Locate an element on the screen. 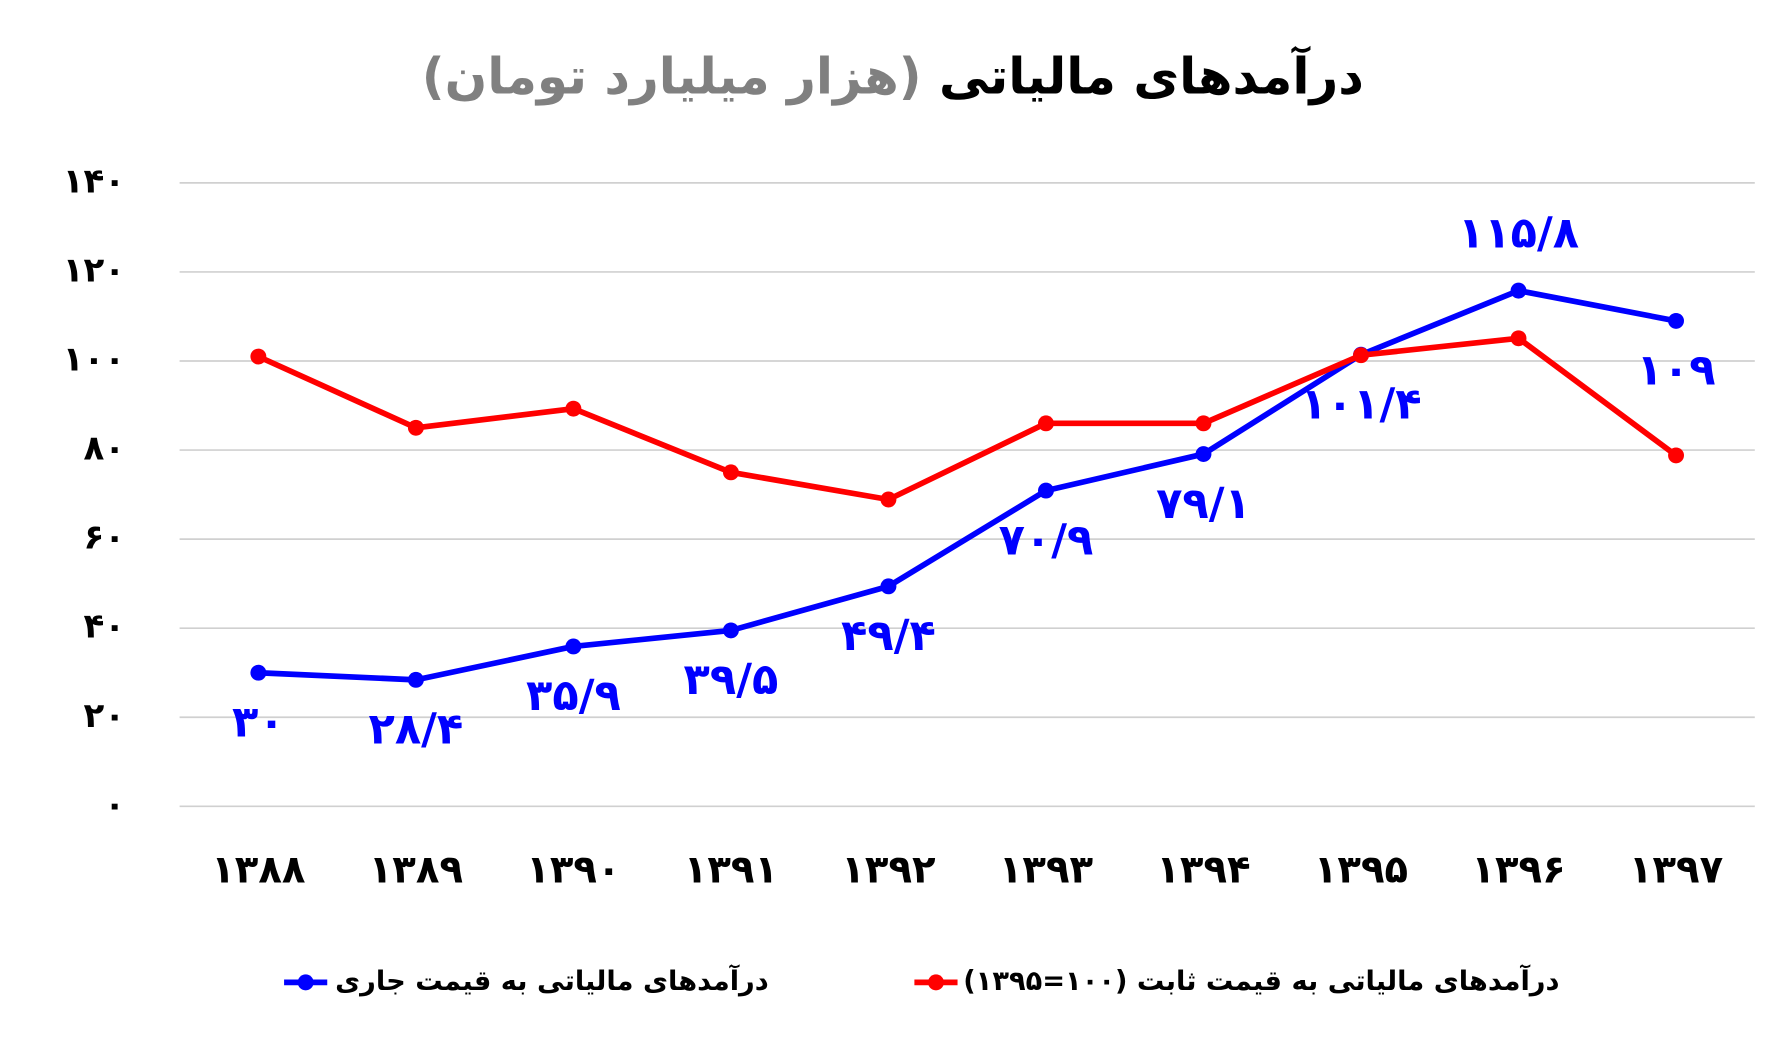  x-tick-label: ۱۳۸۹ is located at coordinates (416, 870).